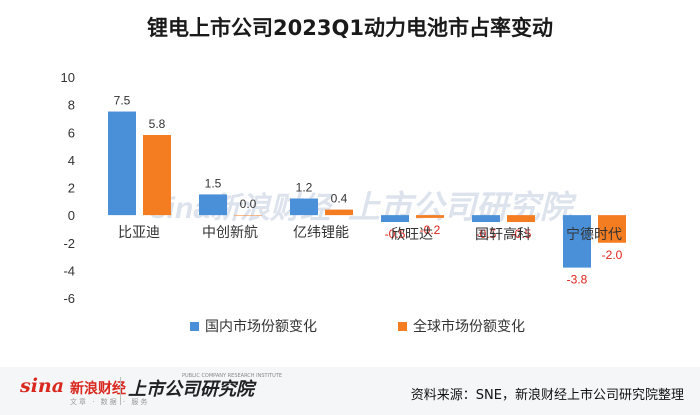  What do you see at coordinates (594, 234) in the screenshot?
I see `category-label: 宁德时代` at bounding box center [594, 234].